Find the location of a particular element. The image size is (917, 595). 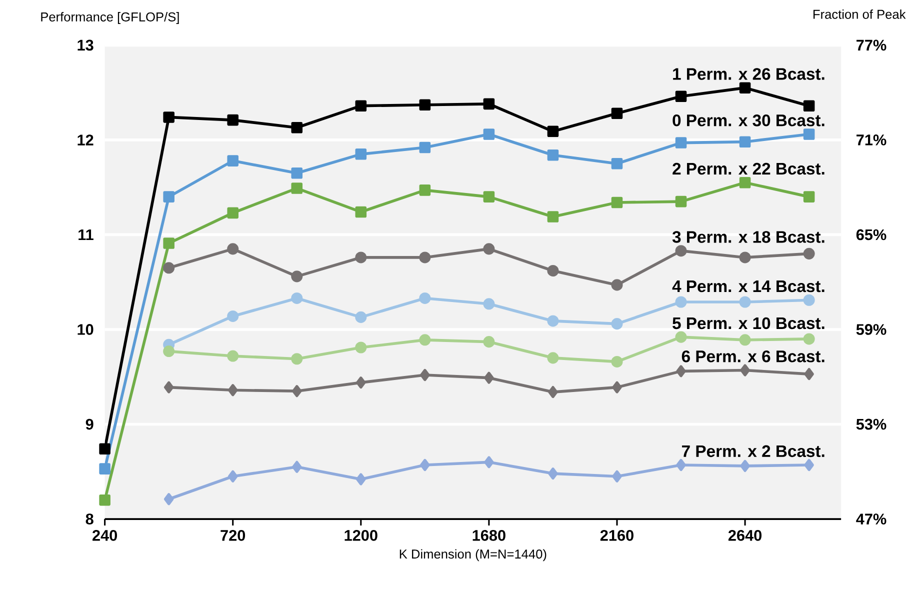

x-tick-label: 1200 is located at coordinates (361, 535).